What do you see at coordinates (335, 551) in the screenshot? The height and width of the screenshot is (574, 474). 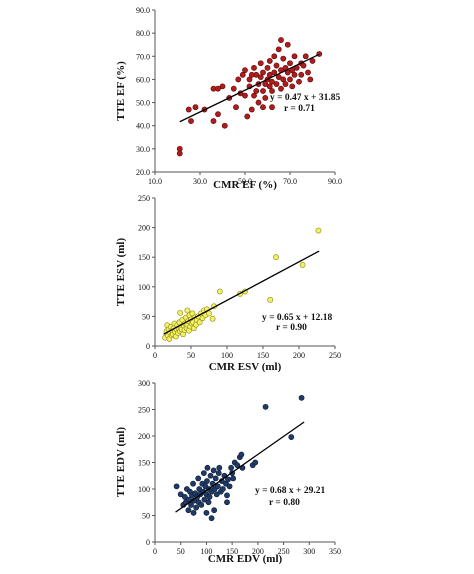 I see `x-tick-label: 350` at bounding box center [335, 551].